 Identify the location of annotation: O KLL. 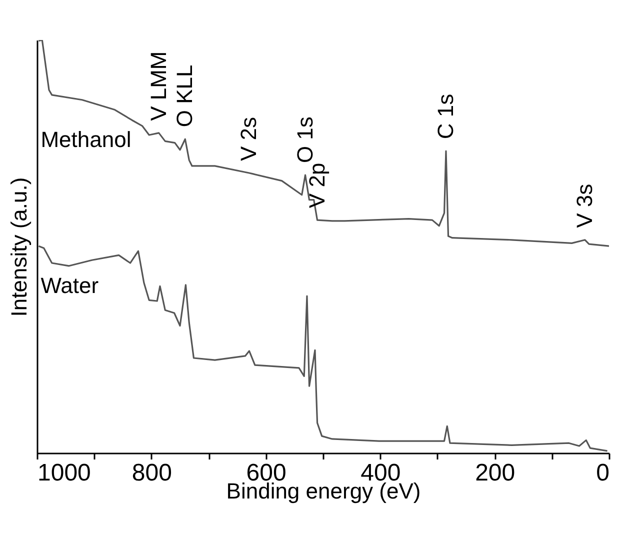
(185, 96).